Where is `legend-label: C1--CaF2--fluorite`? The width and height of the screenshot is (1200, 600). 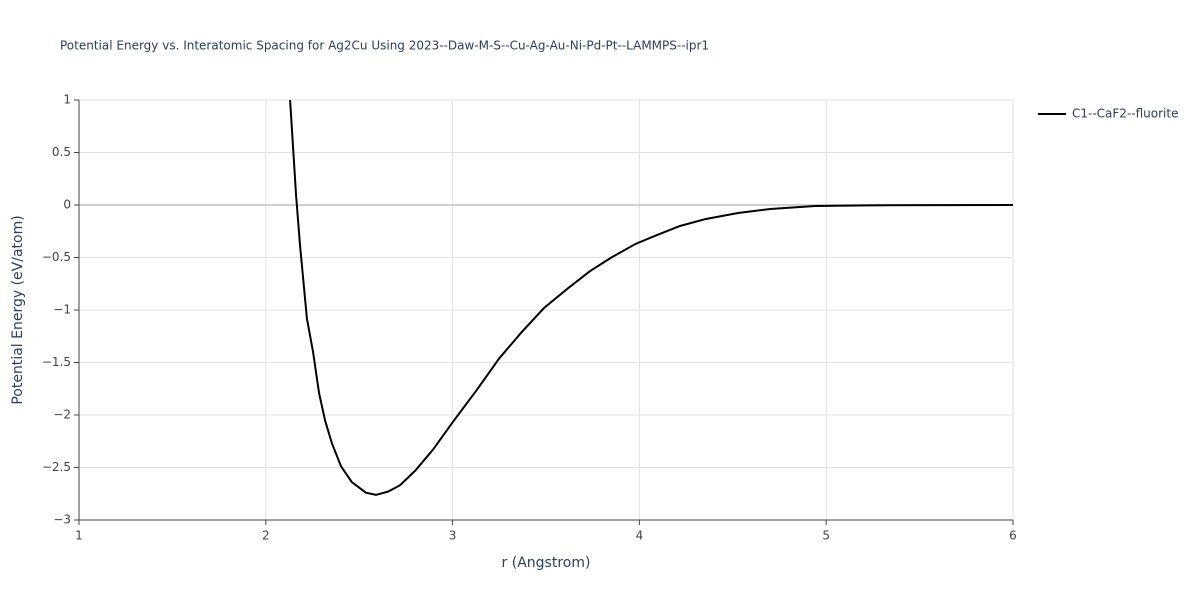
legend-label: C1--CaF2--fluorite is located at coordinates (1125, 114).